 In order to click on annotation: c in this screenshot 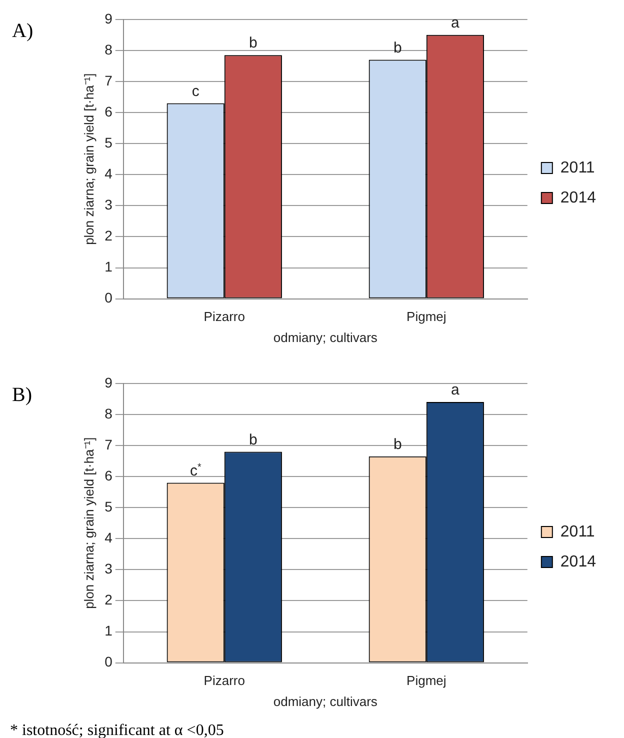, I will do `click(196, 91)`.